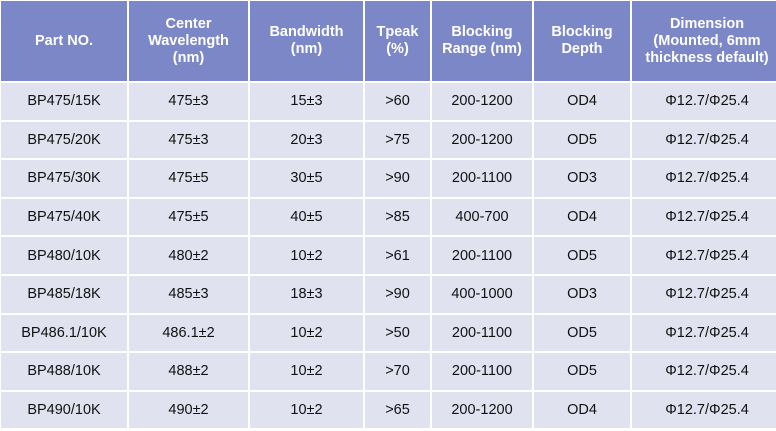 The width and height of the screenshot is (776, 431). I want to click on cell-tpeak: >70, so click(397, 371).